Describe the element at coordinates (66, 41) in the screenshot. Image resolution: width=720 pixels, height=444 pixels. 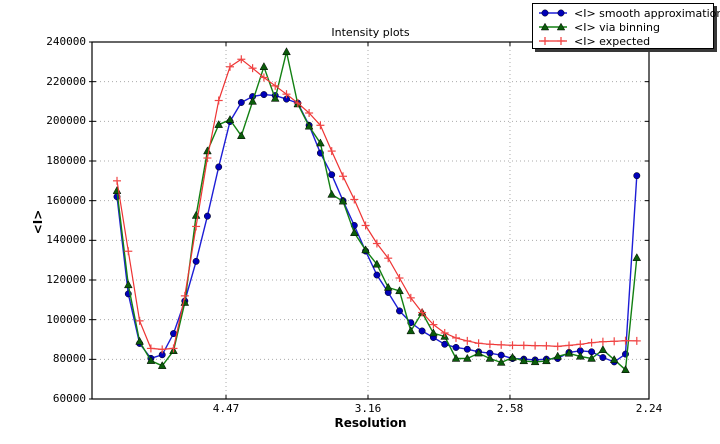
I see `y-tick-label: 240000` at that location.